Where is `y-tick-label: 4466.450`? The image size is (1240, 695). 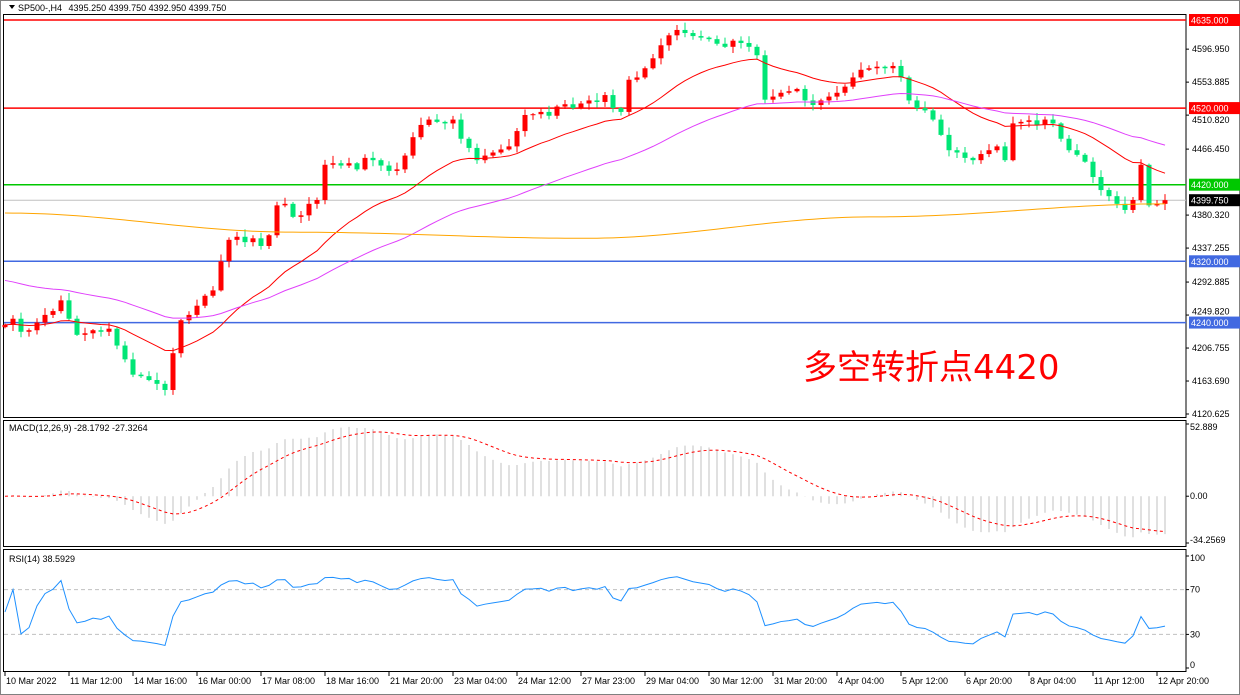 y-tick-label: 4466.450 is located at coordinates (1211, 149).